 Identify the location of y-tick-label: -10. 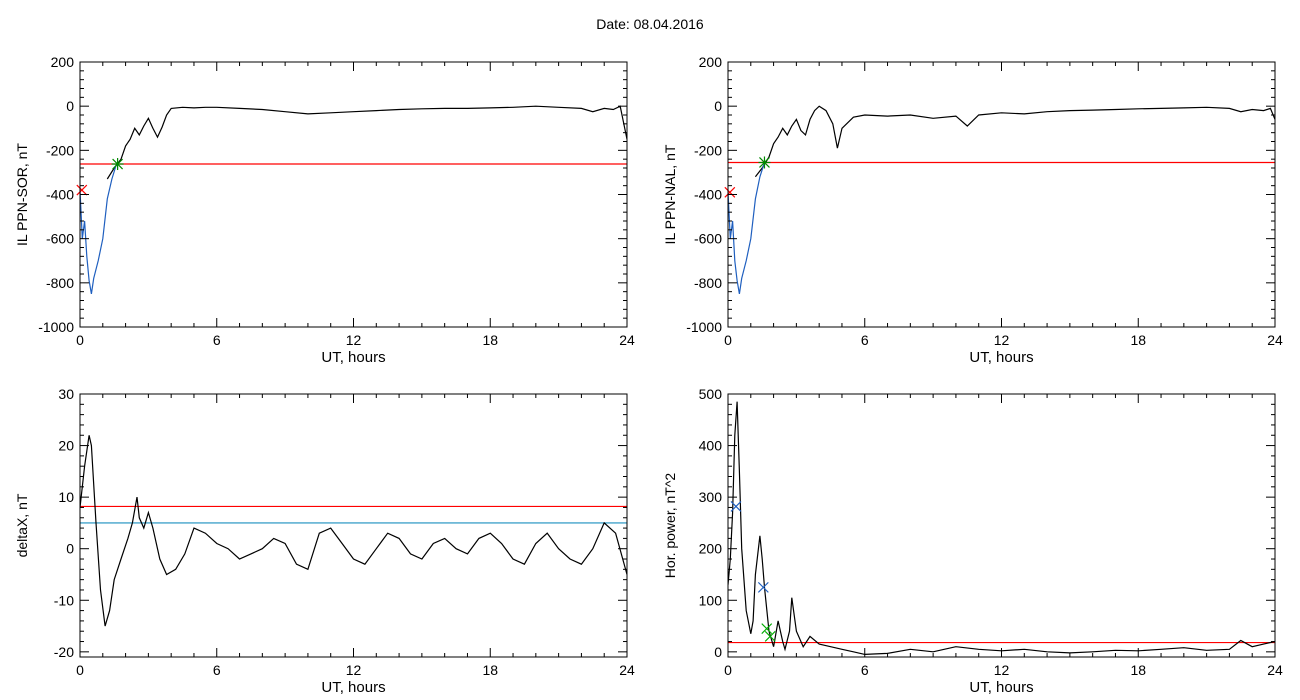
(64, 600).